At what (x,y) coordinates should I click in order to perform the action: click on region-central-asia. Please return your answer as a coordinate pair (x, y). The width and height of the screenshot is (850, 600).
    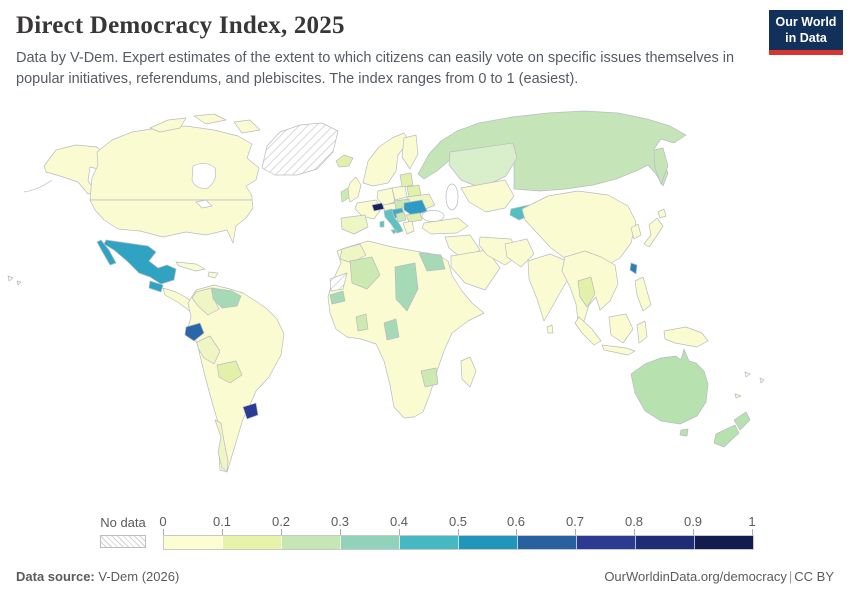
    Looking at the image, I should click on (487, 196).